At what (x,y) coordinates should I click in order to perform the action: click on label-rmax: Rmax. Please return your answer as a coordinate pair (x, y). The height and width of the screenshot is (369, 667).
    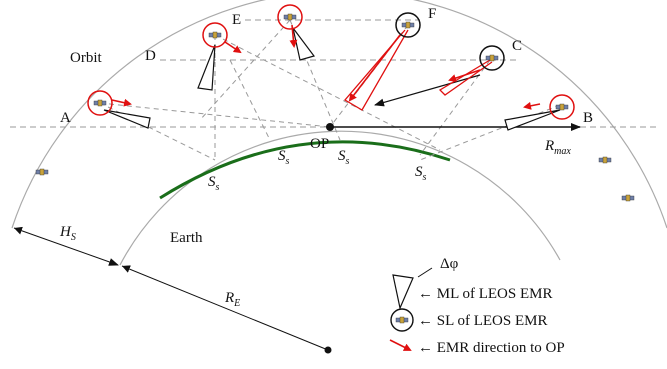
    Looking at the image, I should click on (557, 147).